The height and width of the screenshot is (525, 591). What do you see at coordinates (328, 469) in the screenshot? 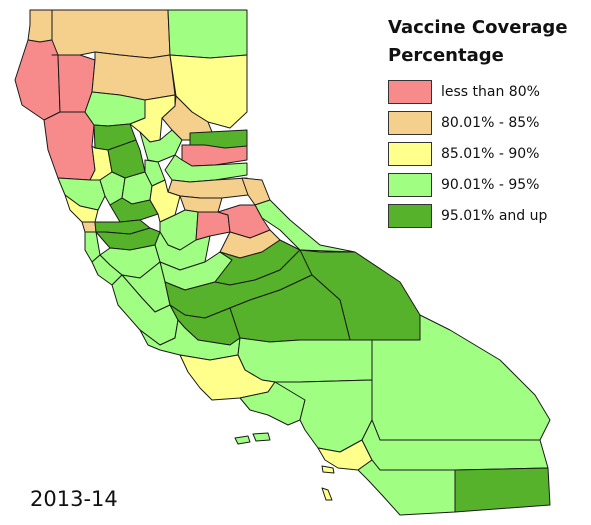
I see `island-santa-catalina` at bounding box center [328, 469].